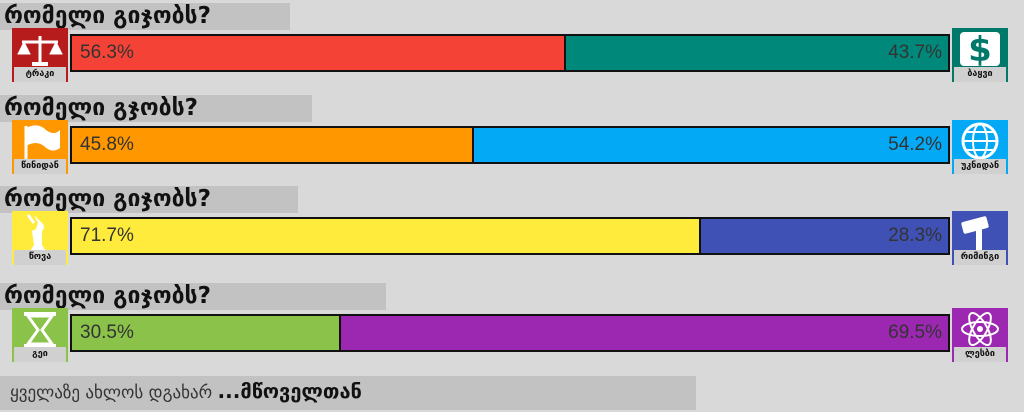 This screenshot has height=412, width=1024. What do you see at coordinates (915, 332) in the screenshot?
I see `percent-label: 69.5%` at bounding box center [915, 332].